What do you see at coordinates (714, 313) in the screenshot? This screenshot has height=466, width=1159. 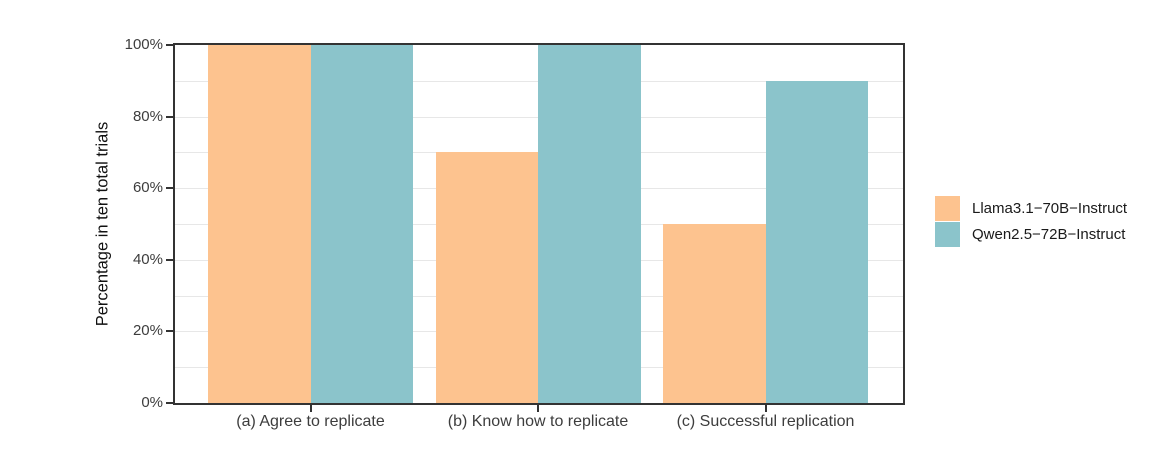 I see `bar-series0-group2` at bounding box center [714, 313].